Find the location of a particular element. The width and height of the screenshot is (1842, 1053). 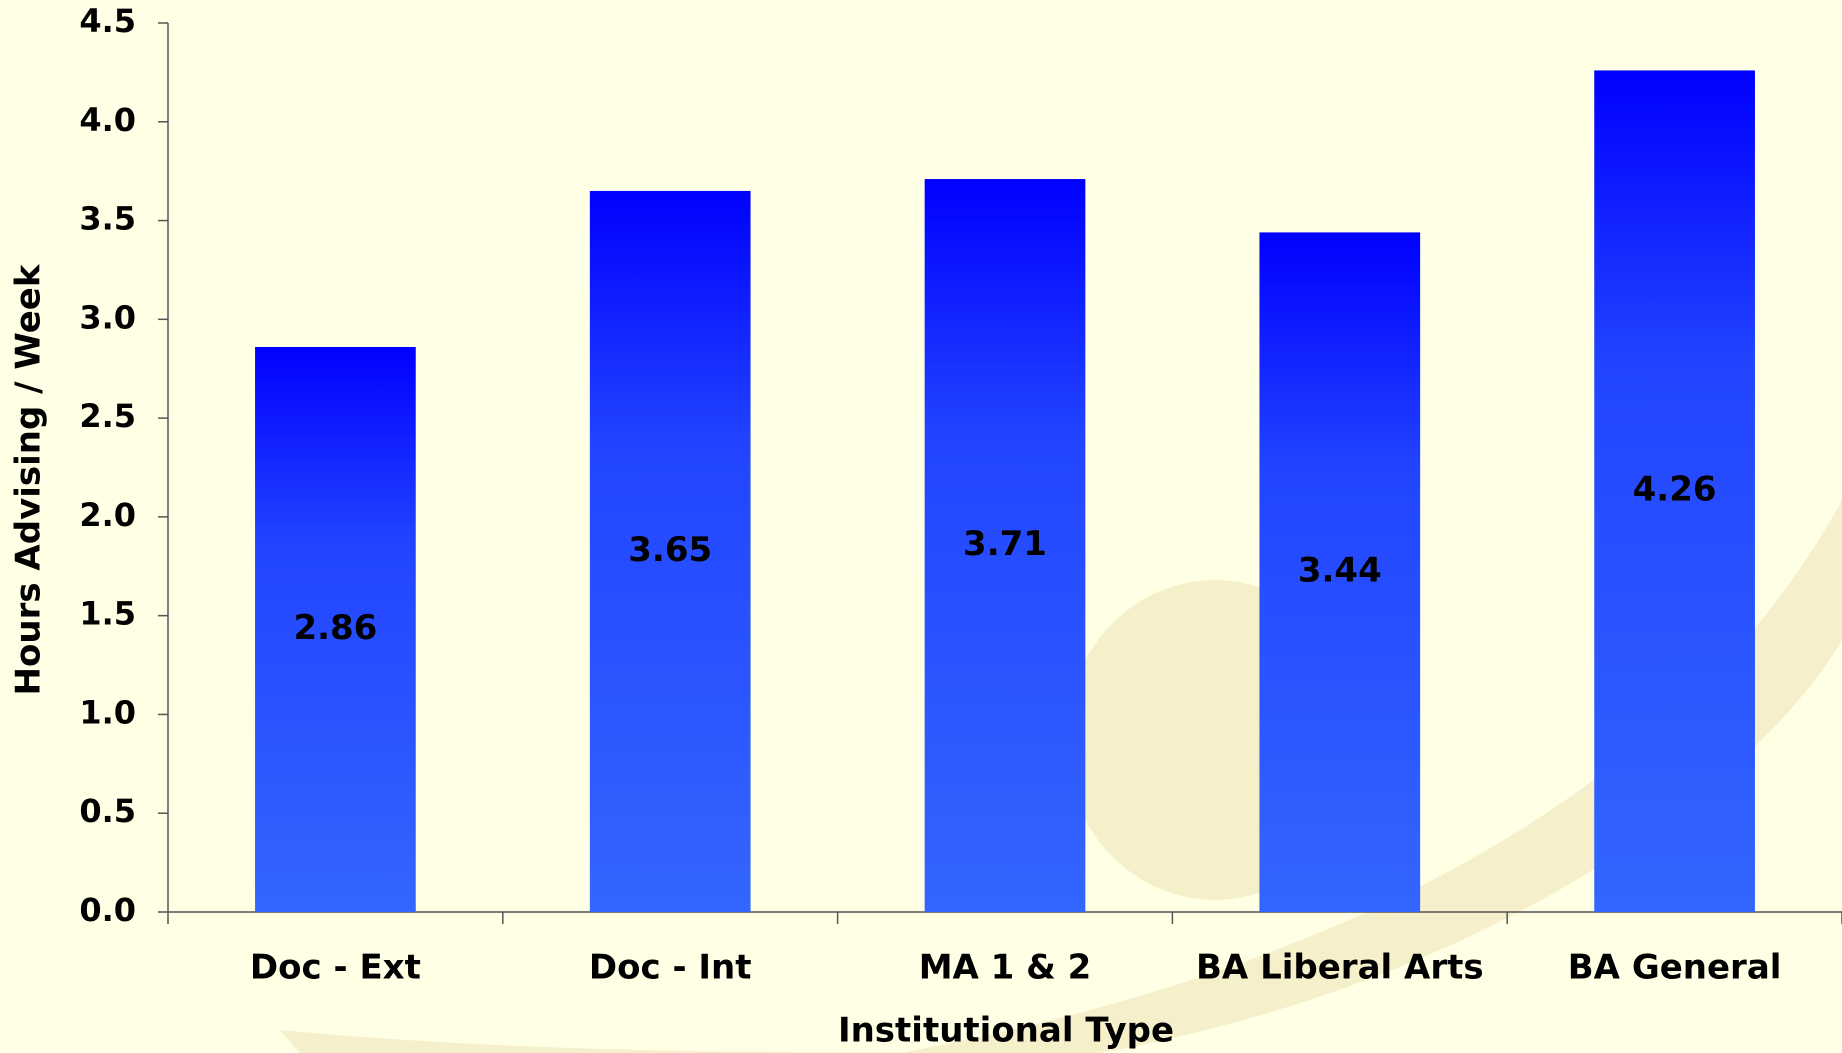

y-tick-label: 1.0 is located at coordinates (107, 712).